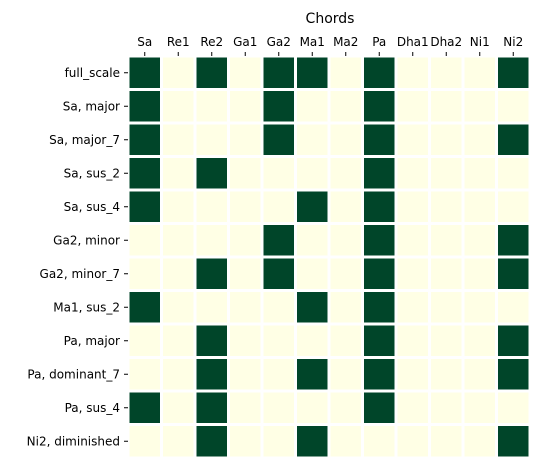 The width and height of the screenshot is (541, 469). What do you see at coordinates (312, 240) in the screenshot?
I see `heatmap-cell-ga2-minor-ma1` at bounding box center [312, 240].